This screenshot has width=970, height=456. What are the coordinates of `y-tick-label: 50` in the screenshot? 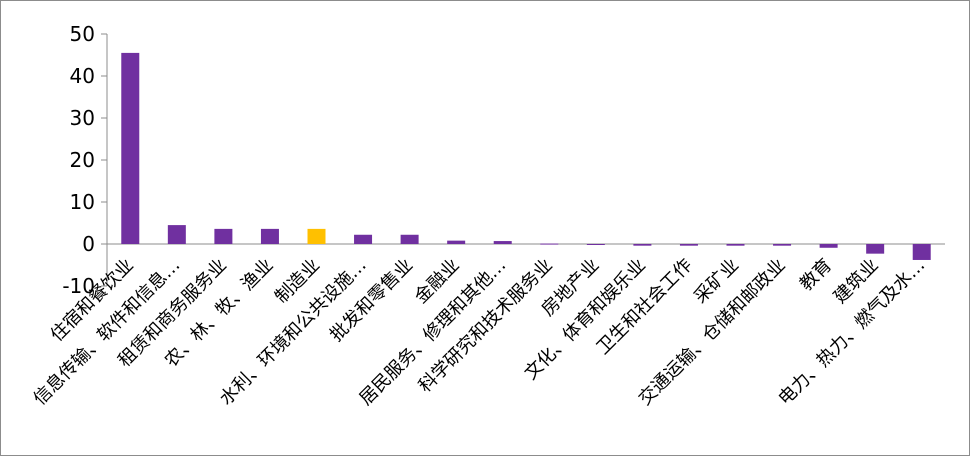 It's located at (82, 34).